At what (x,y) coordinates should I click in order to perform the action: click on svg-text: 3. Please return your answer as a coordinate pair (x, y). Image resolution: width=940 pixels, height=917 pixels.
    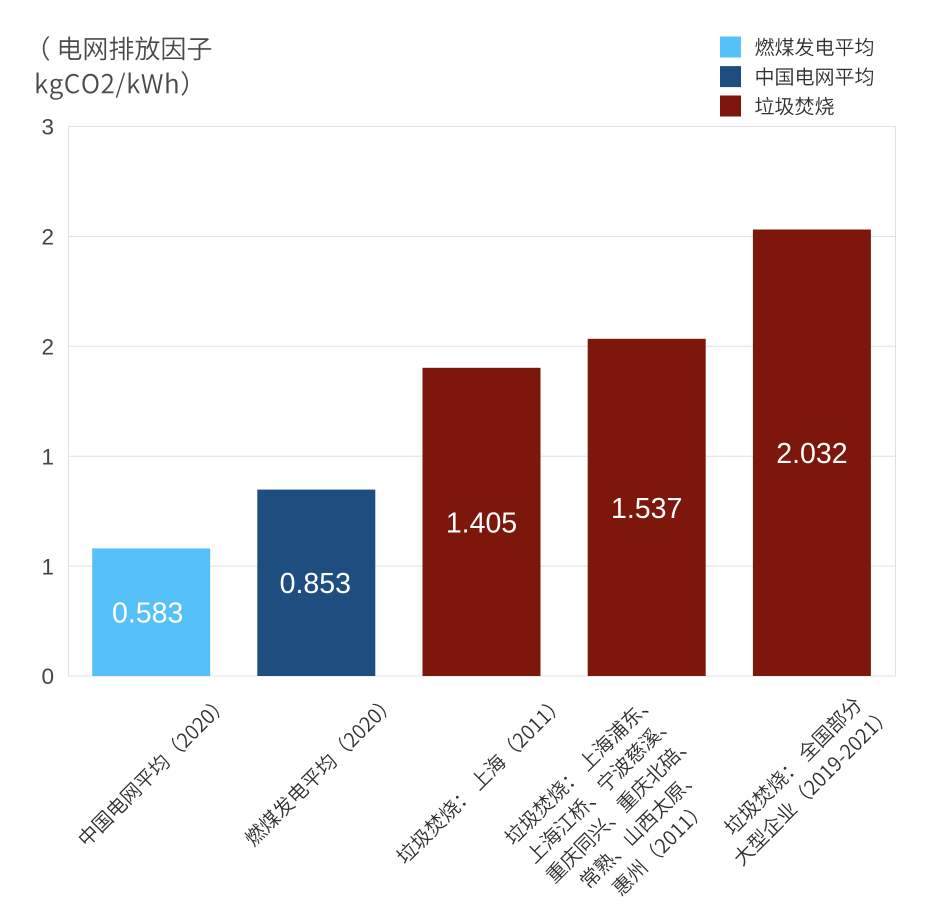
    Looking at the image, I should click on (47, 127).